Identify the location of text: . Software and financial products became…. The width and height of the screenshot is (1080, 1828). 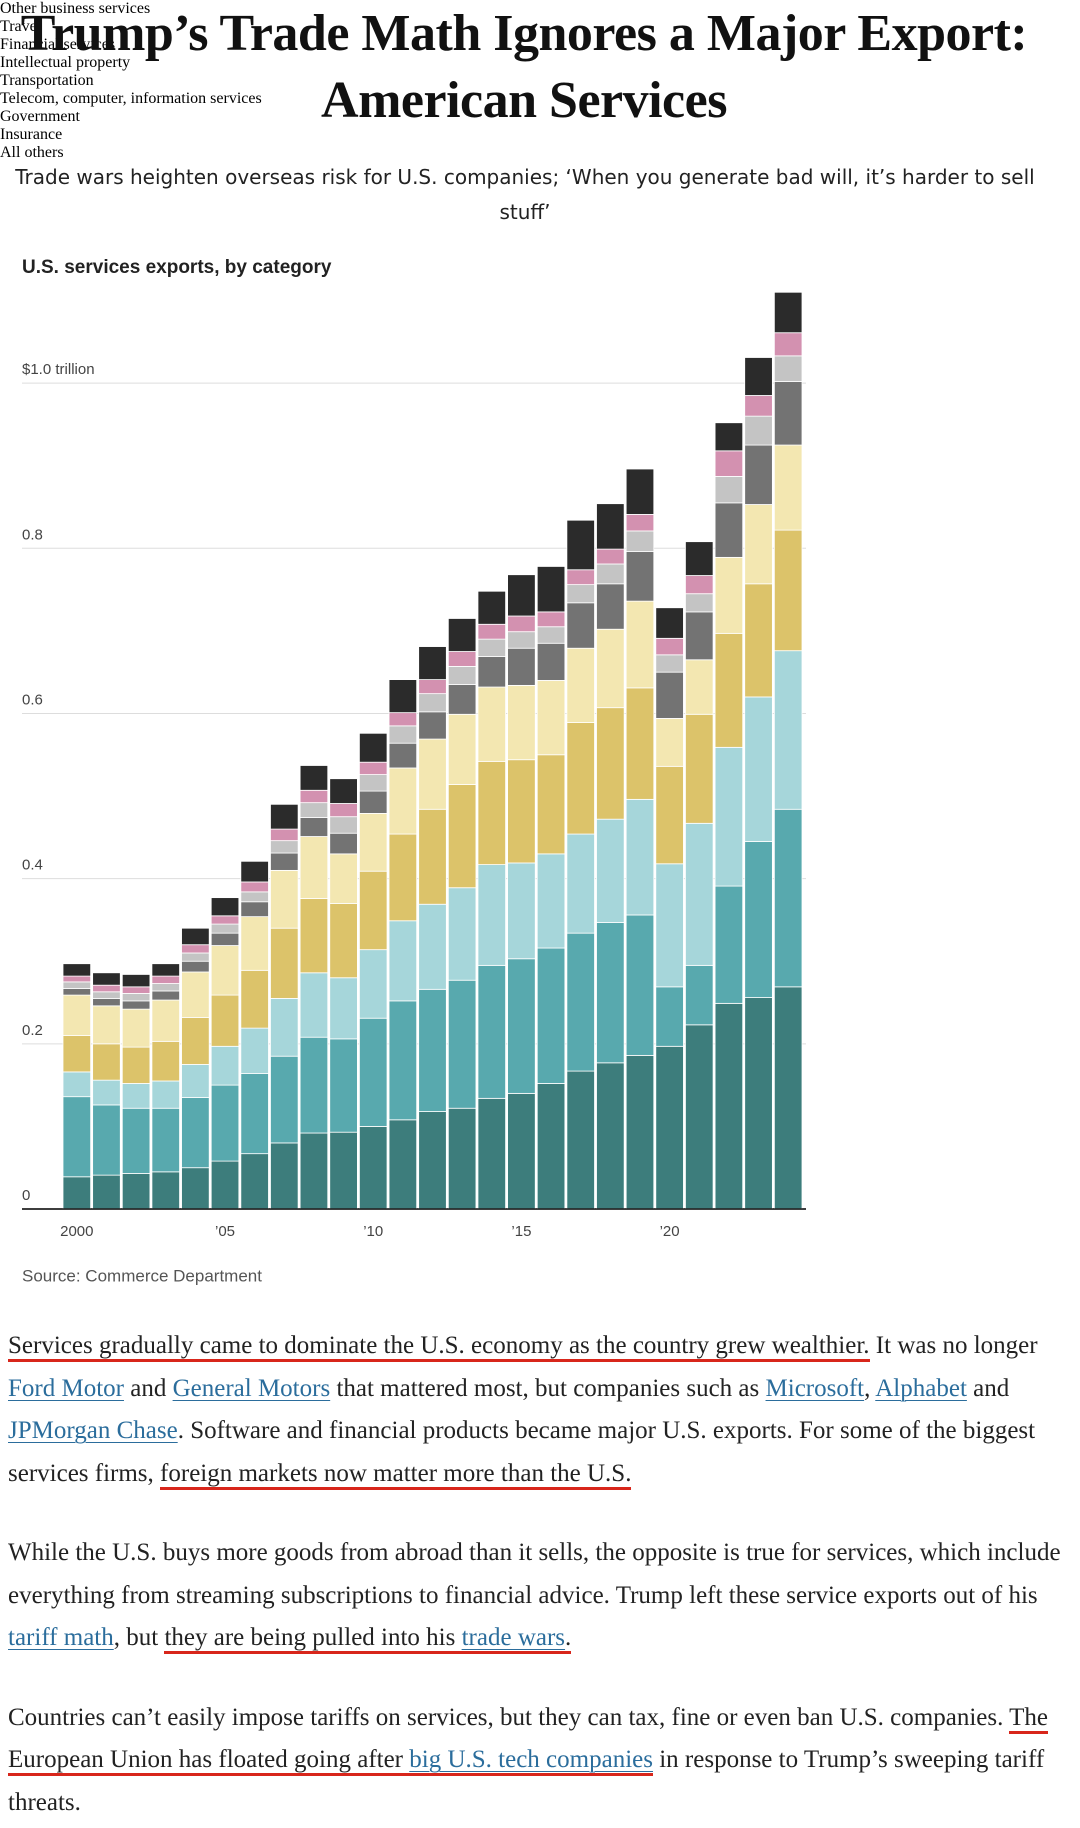
(522, 1452).